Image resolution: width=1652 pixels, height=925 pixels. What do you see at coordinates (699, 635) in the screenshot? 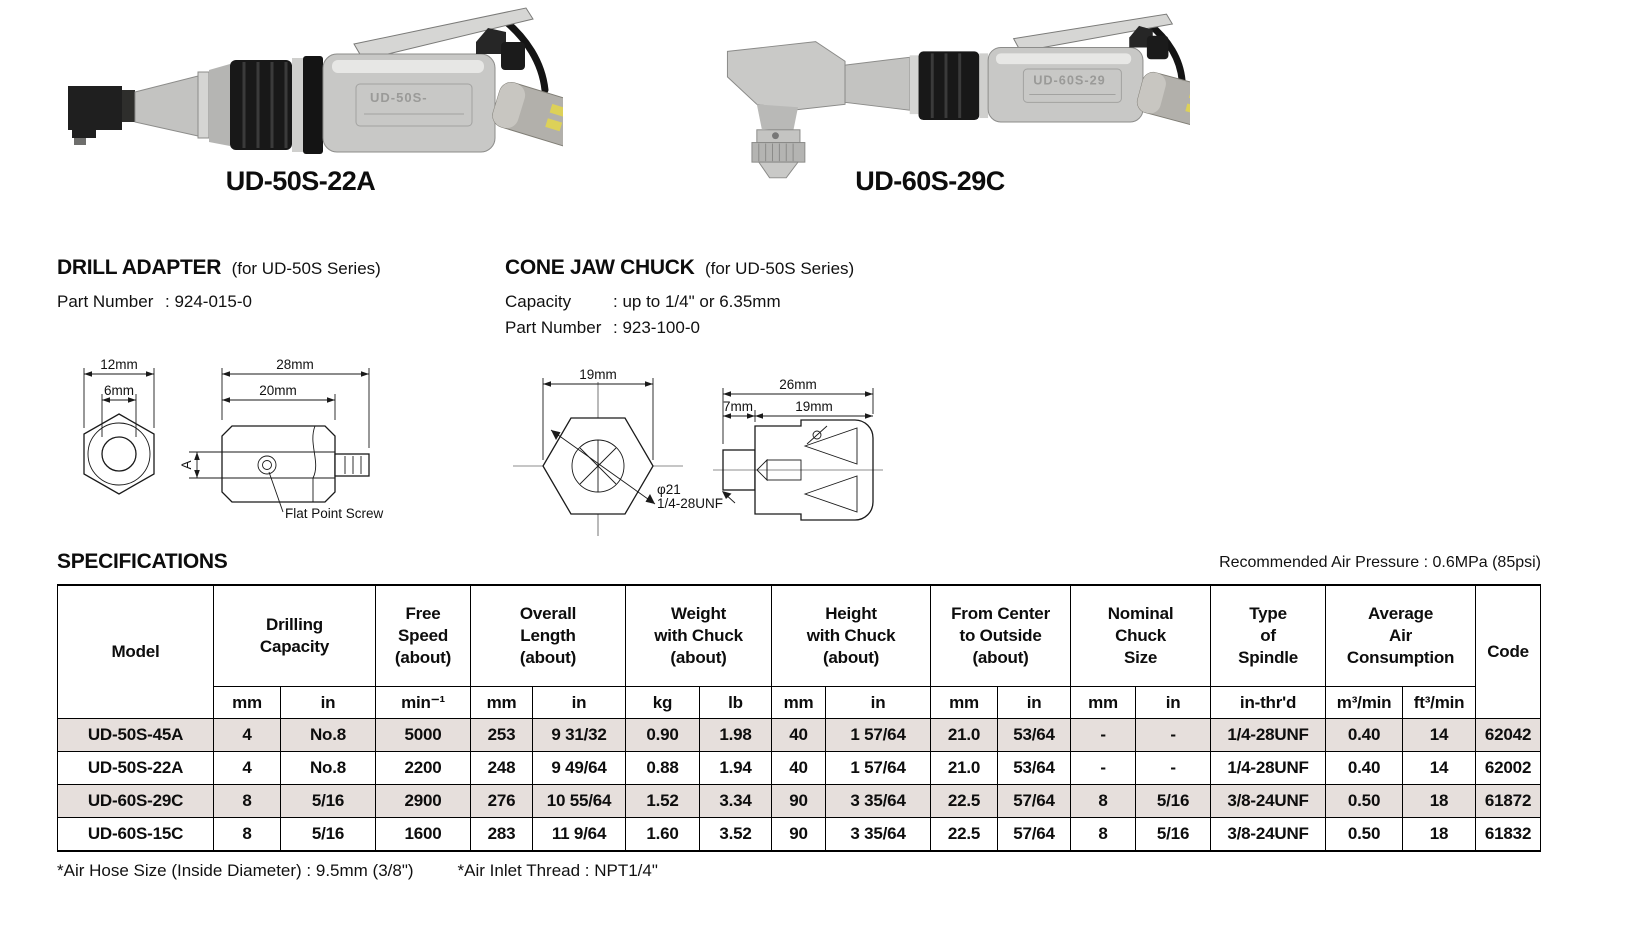
I see `col-header-weight: Weight with Chuck (about)` at bounding box center [699, 635].